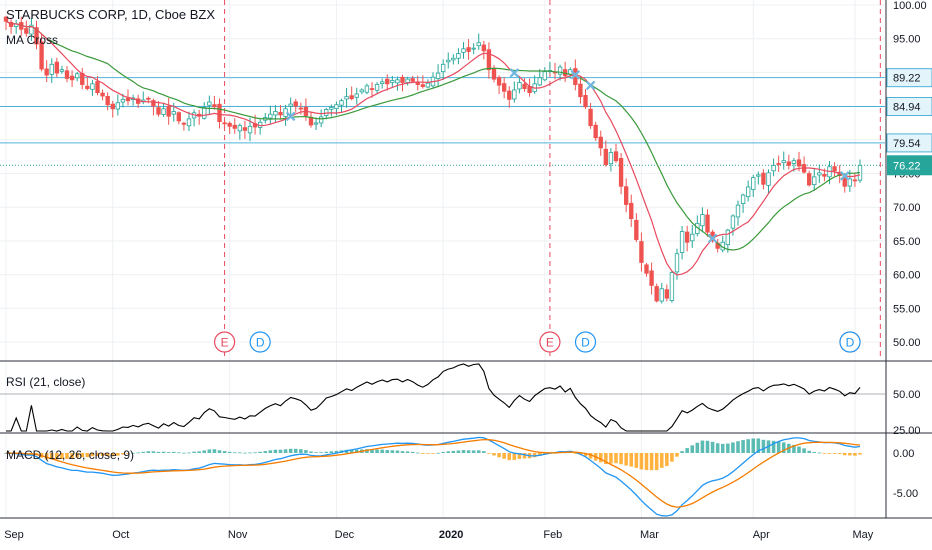 The height and width of the screenshot is (550, 932). Describe the element at coordinates (907, 309) in the screenshot. I see `price-tick-9: 55.00` at that location.